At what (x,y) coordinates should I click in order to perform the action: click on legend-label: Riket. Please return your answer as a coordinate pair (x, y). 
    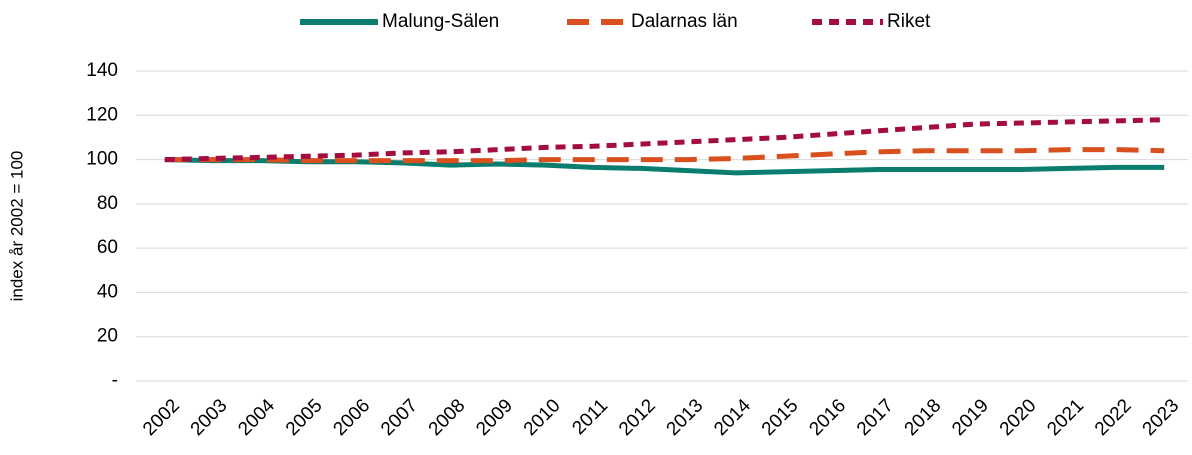
    Looking at the image, I should click on (909, 21).